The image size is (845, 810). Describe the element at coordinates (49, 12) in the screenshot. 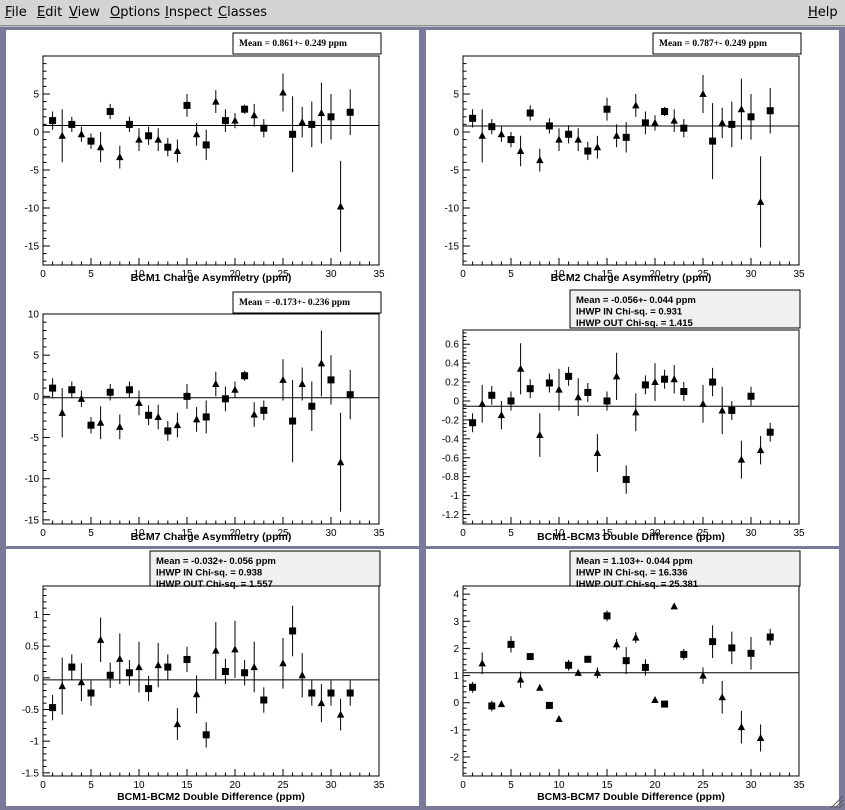

I see `menu-edit: Edit` at that location.